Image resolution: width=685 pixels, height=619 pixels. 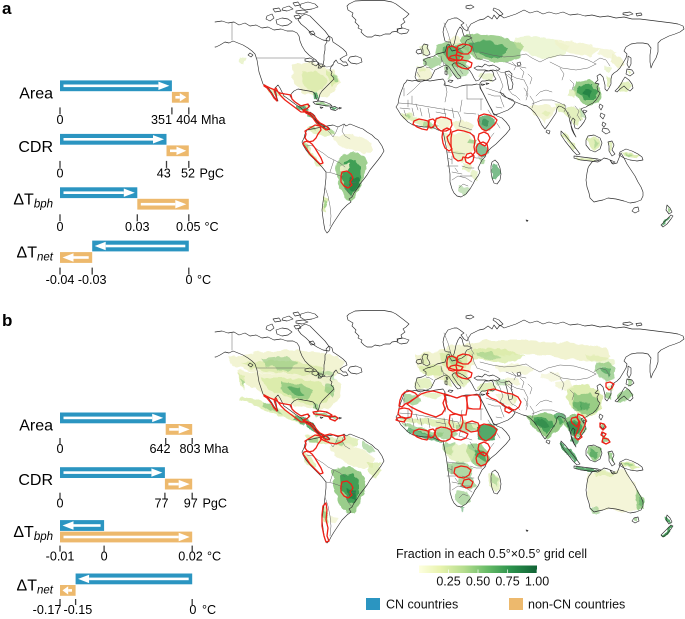 I want to click on svg-text: -0.15, so click(x=78, y=610).